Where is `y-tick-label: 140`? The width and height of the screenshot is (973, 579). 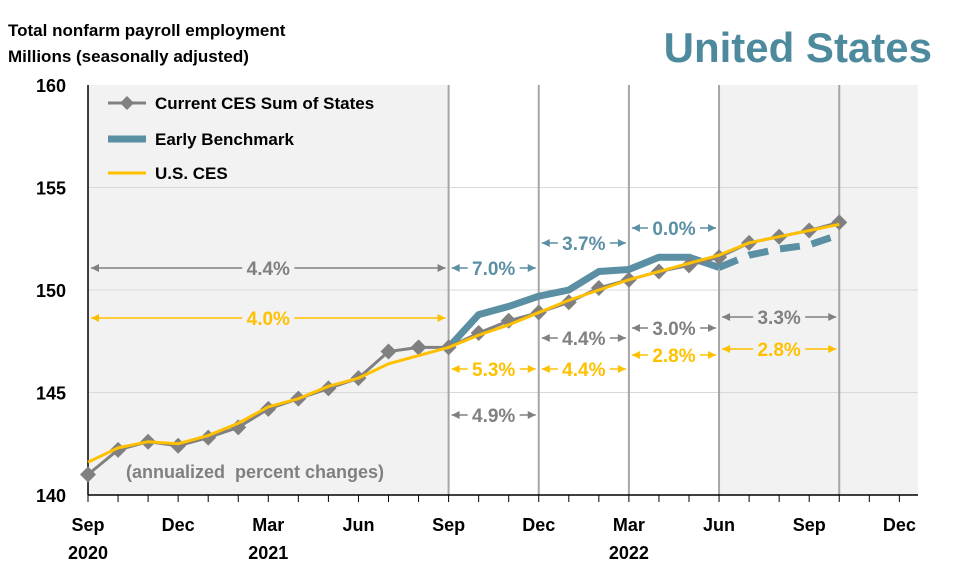
y-tick-label: 140 is located at coordinates (51, 496).